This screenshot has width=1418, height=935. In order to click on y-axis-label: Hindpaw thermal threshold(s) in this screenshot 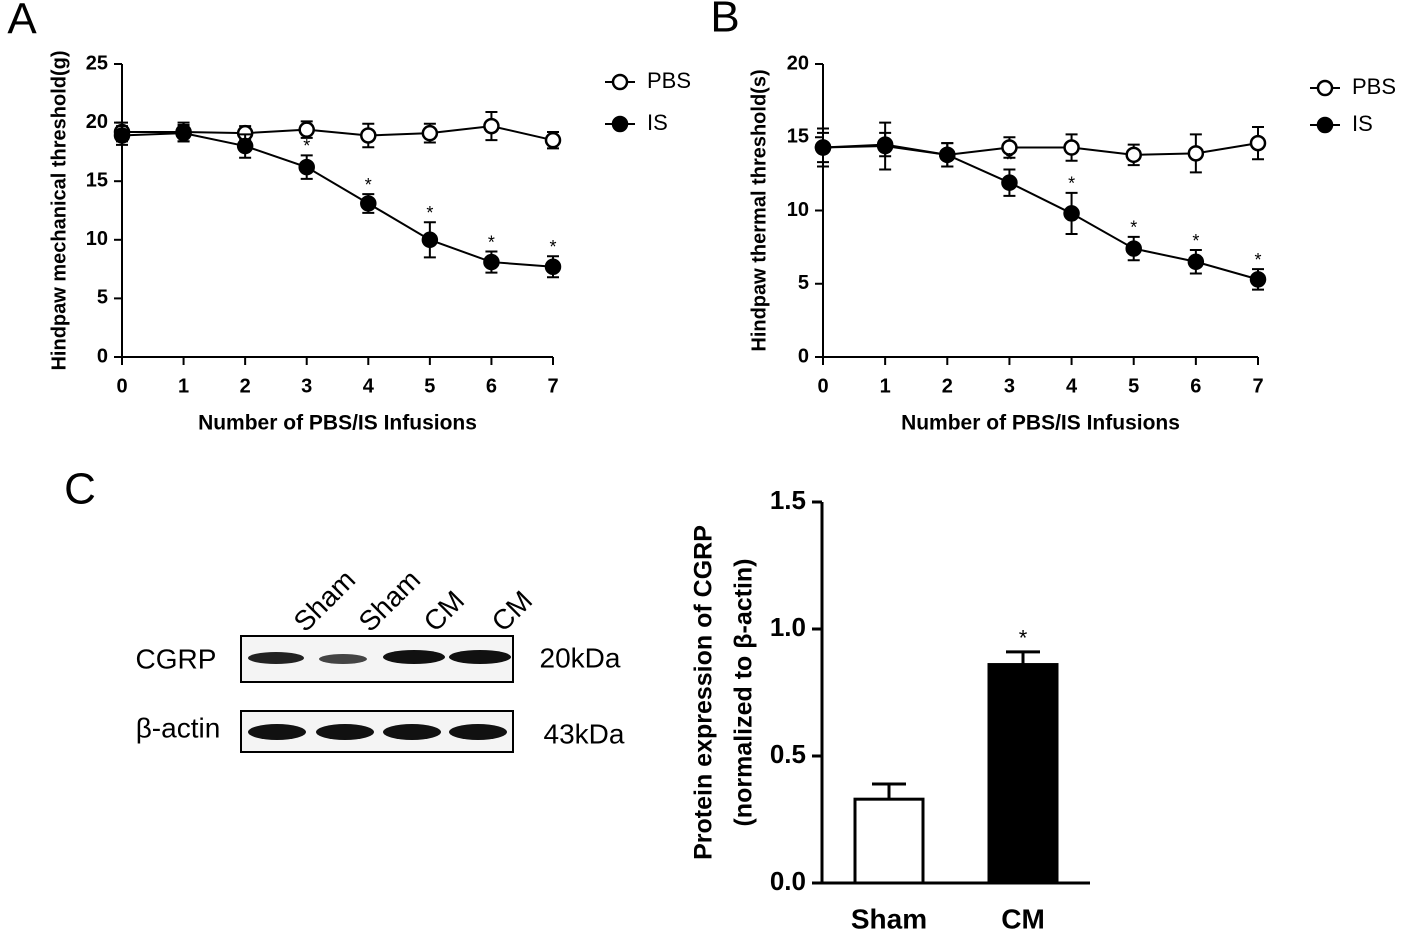, I will do `click(759, 210)`.